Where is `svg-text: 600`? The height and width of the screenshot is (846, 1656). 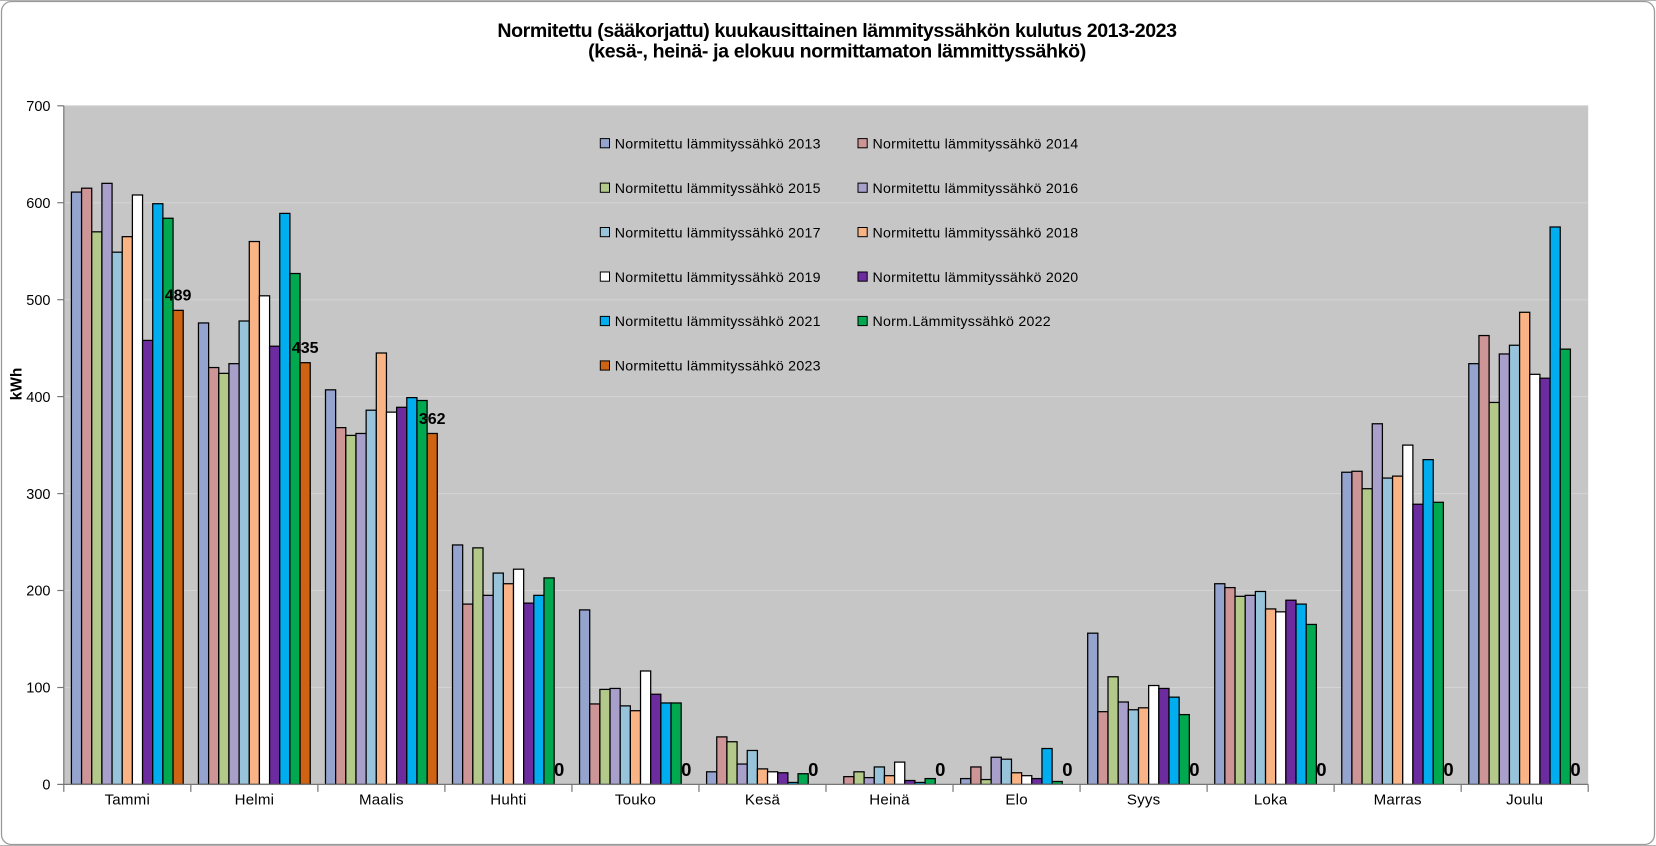
svg-text: 600 is located at coordinates (38, 204).